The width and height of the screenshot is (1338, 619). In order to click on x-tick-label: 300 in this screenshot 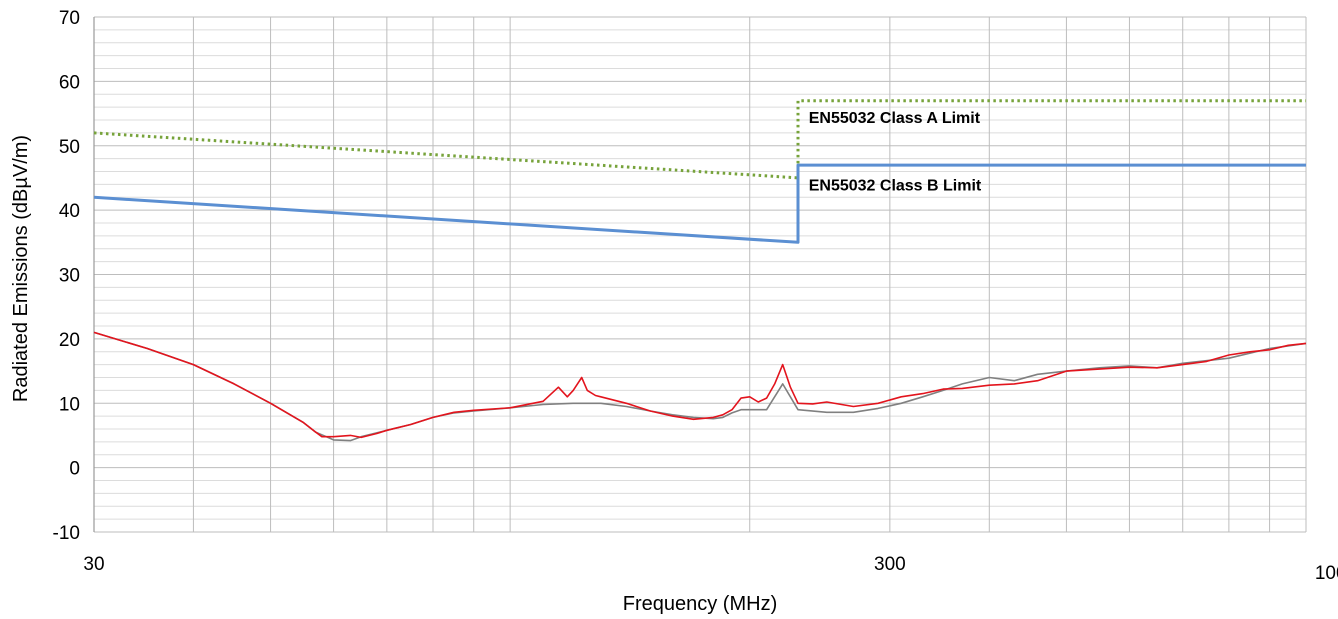, I will do `click(890, 564)`.